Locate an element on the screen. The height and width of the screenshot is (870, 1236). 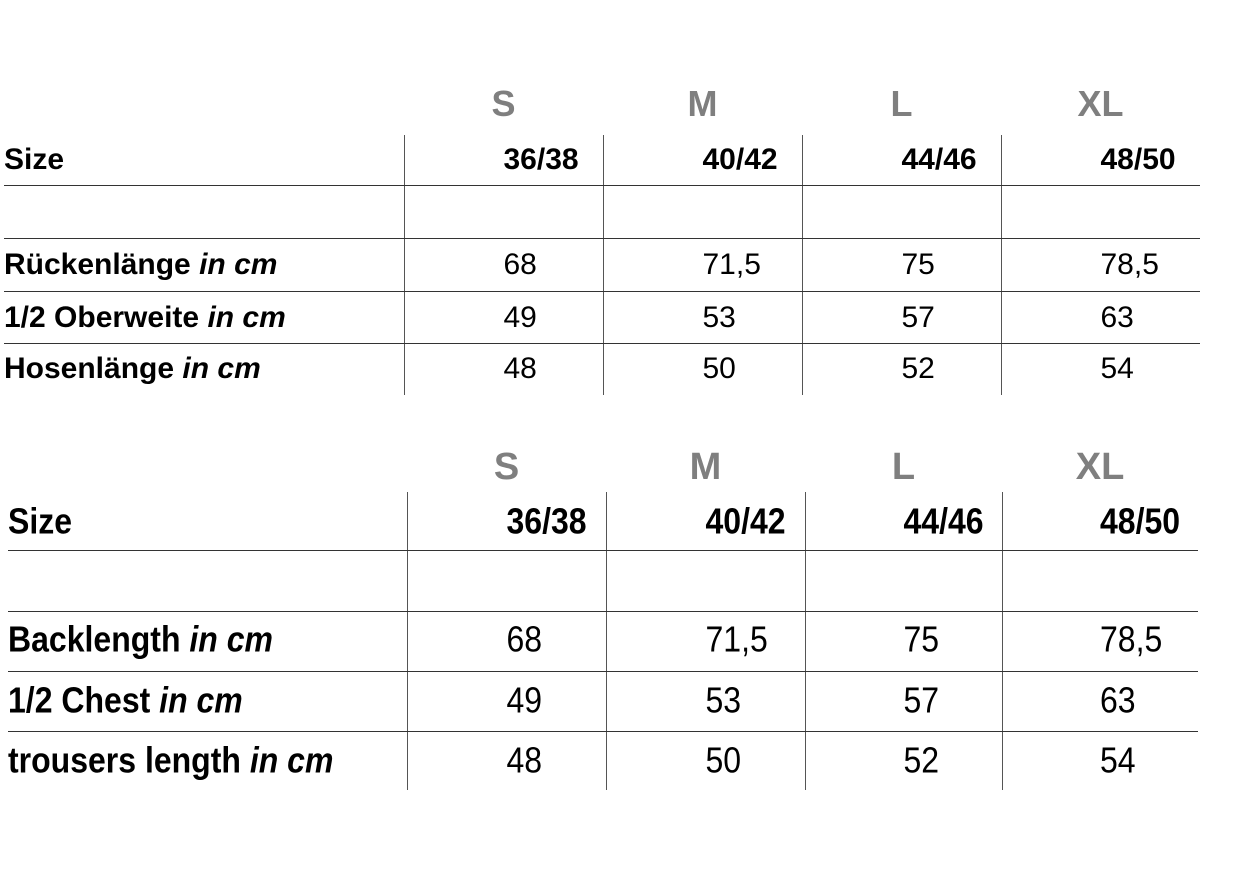
label-text: Backlength is located at coordinates (94, 639).